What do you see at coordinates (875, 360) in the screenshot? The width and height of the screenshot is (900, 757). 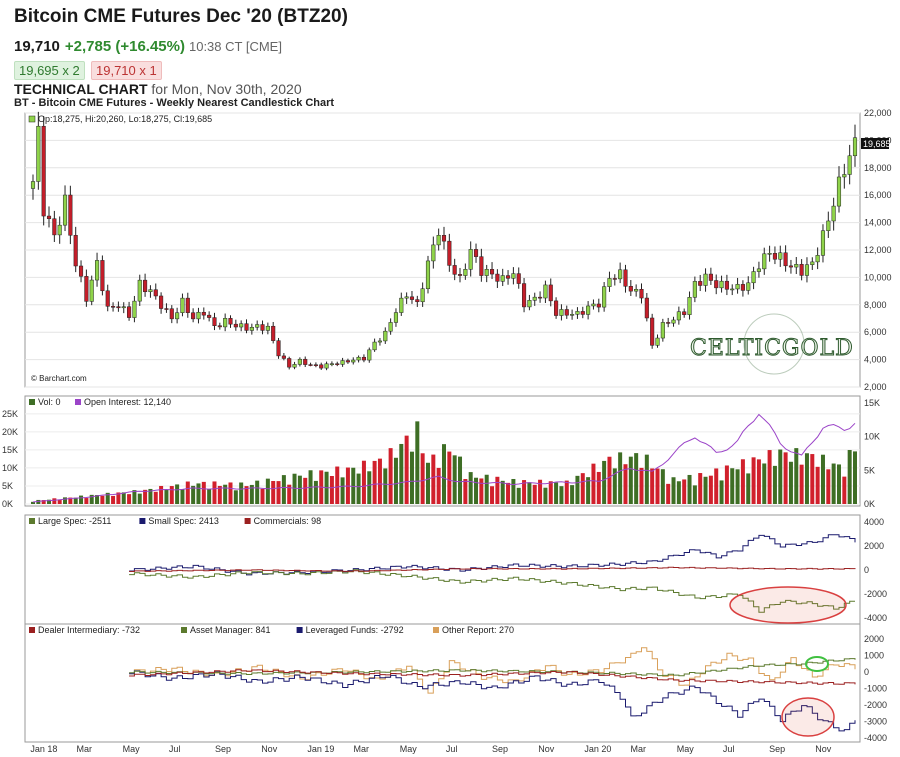 I see `price-y-tick: 4,000` at bounding box center [875, 360].